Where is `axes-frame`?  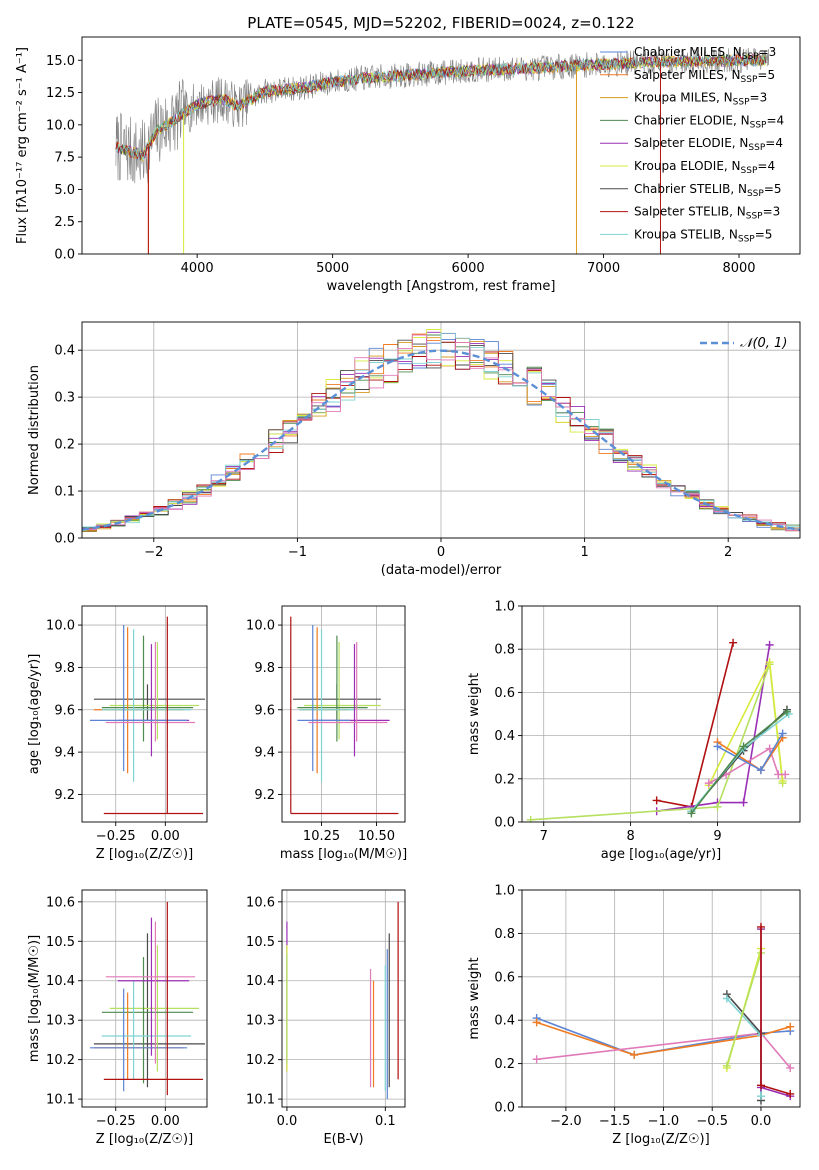 axes-frame is located at coordinates (144, 714).